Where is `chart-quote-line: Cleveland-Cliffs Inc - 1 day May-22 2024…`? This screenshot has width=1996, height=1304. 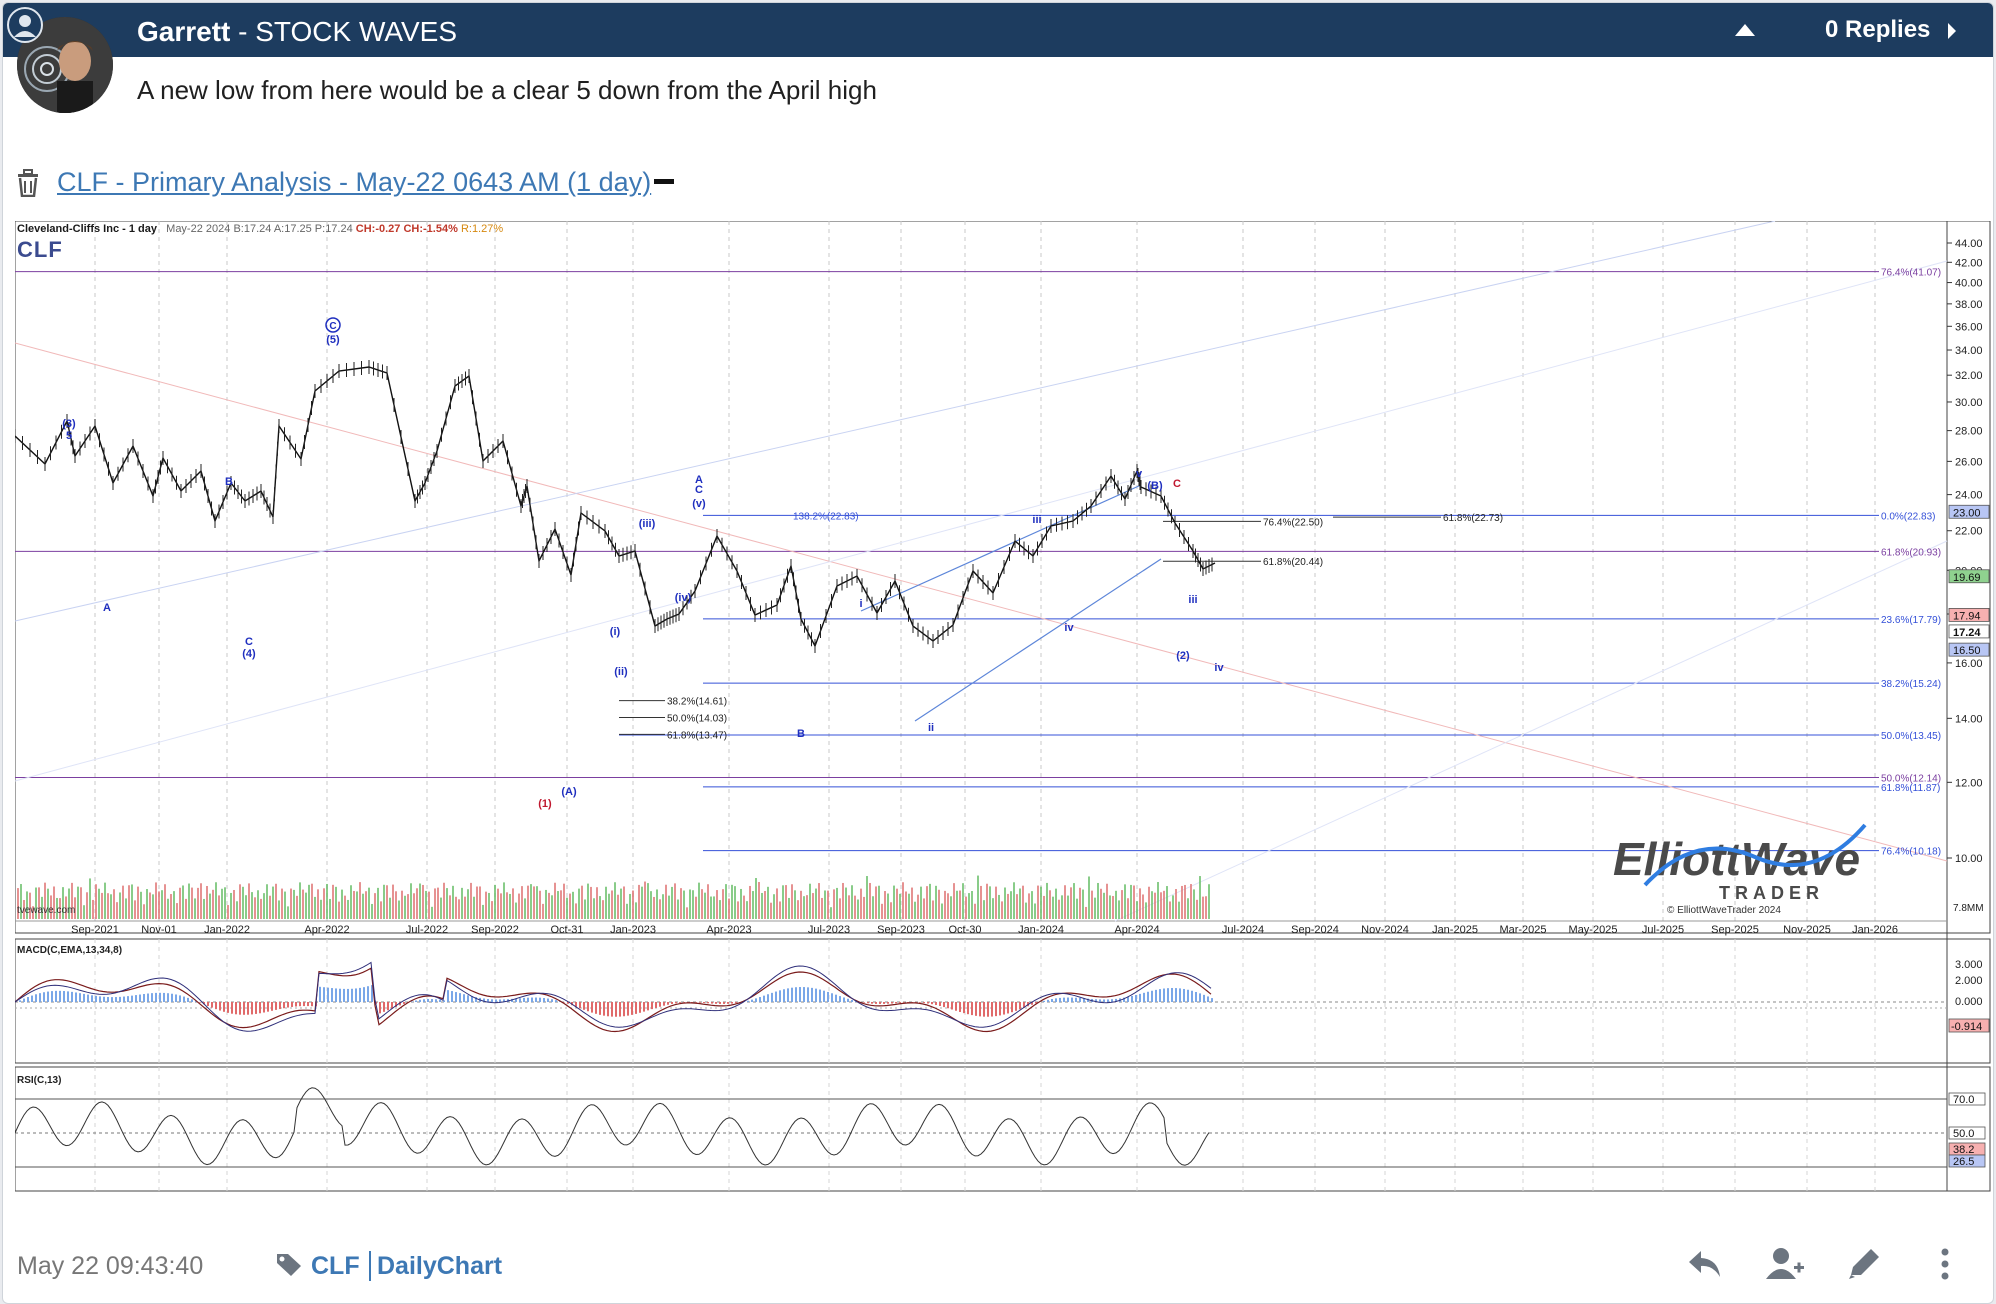 chart-quote-line: Cleveland-Cliffs Inc - 1 day May-22 2024… is located at coordinates (260, 229).